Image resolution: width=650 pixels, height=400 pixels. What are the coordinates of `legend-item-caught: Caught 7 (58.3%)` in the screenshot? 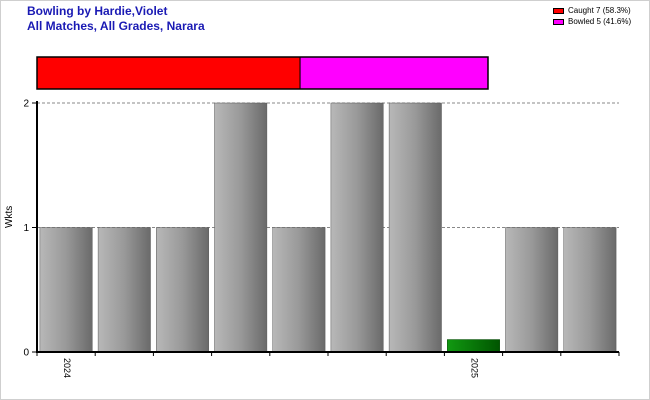 It's located at (592, 10).